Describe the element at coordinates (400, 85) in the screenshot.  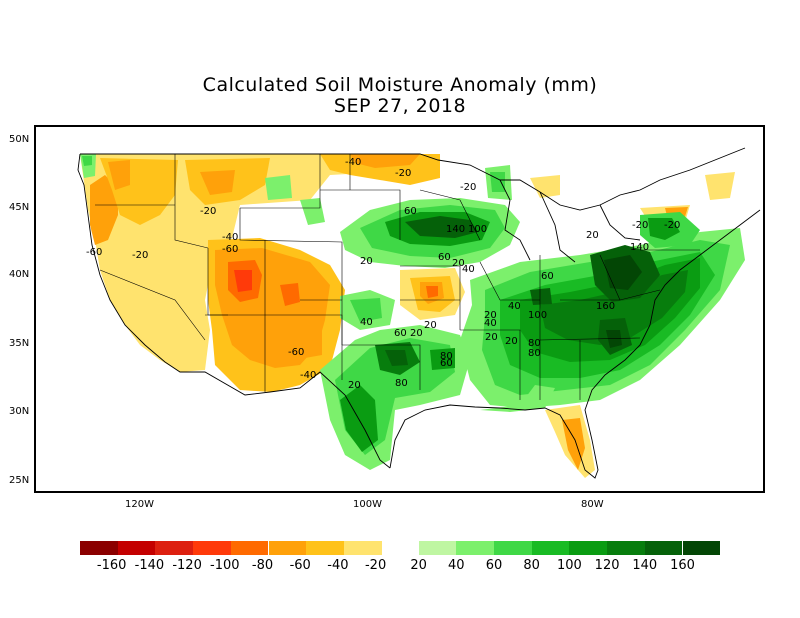
I see `map-title: Calculated Soil Moisture Anomaly (mm)` at that location.